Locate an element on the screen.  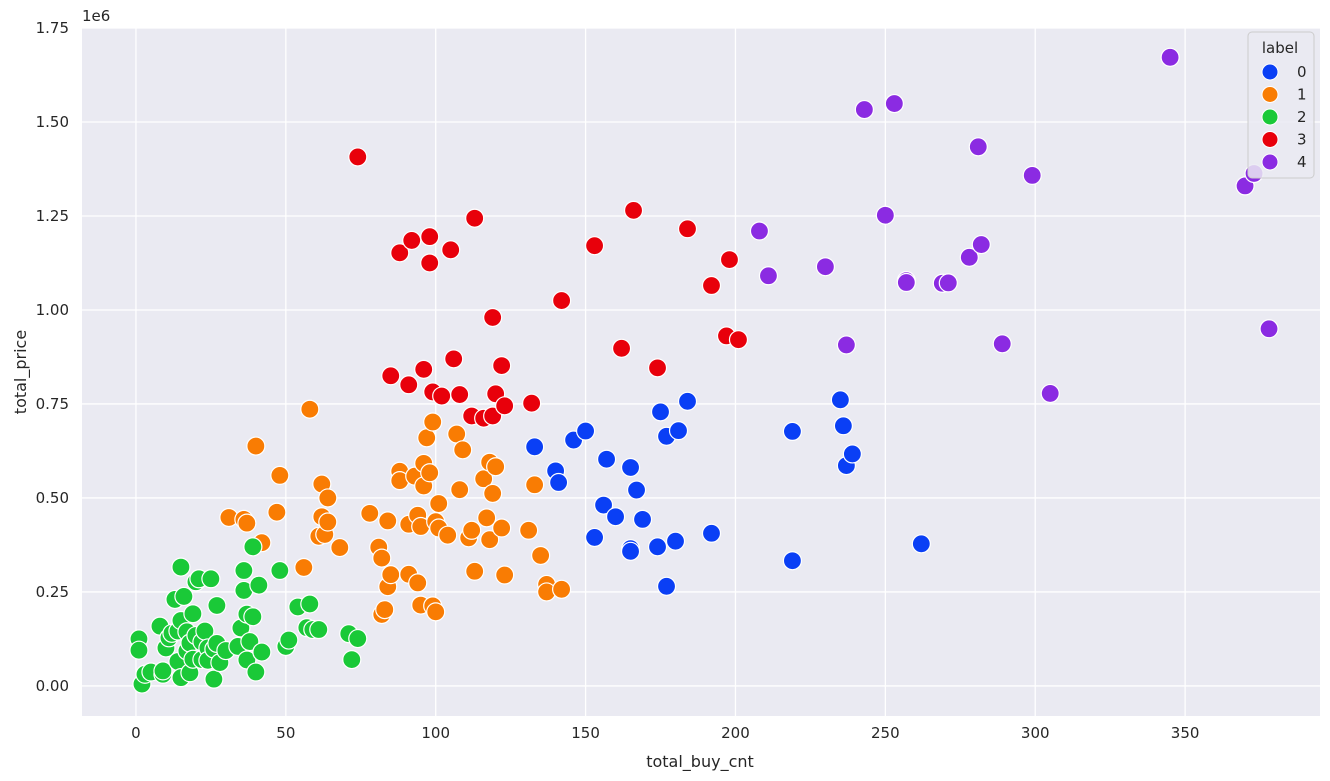
y-tick-label: 0.00 is located at coordinates (52, 686).